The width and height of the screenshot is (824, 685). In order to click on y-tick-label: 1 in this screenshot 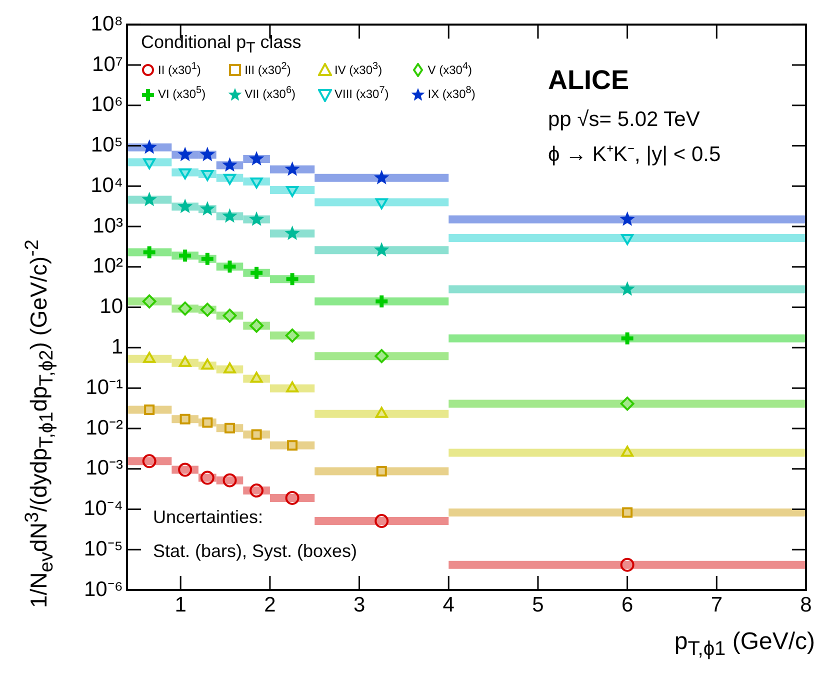, I will do `click(117, 346)`.